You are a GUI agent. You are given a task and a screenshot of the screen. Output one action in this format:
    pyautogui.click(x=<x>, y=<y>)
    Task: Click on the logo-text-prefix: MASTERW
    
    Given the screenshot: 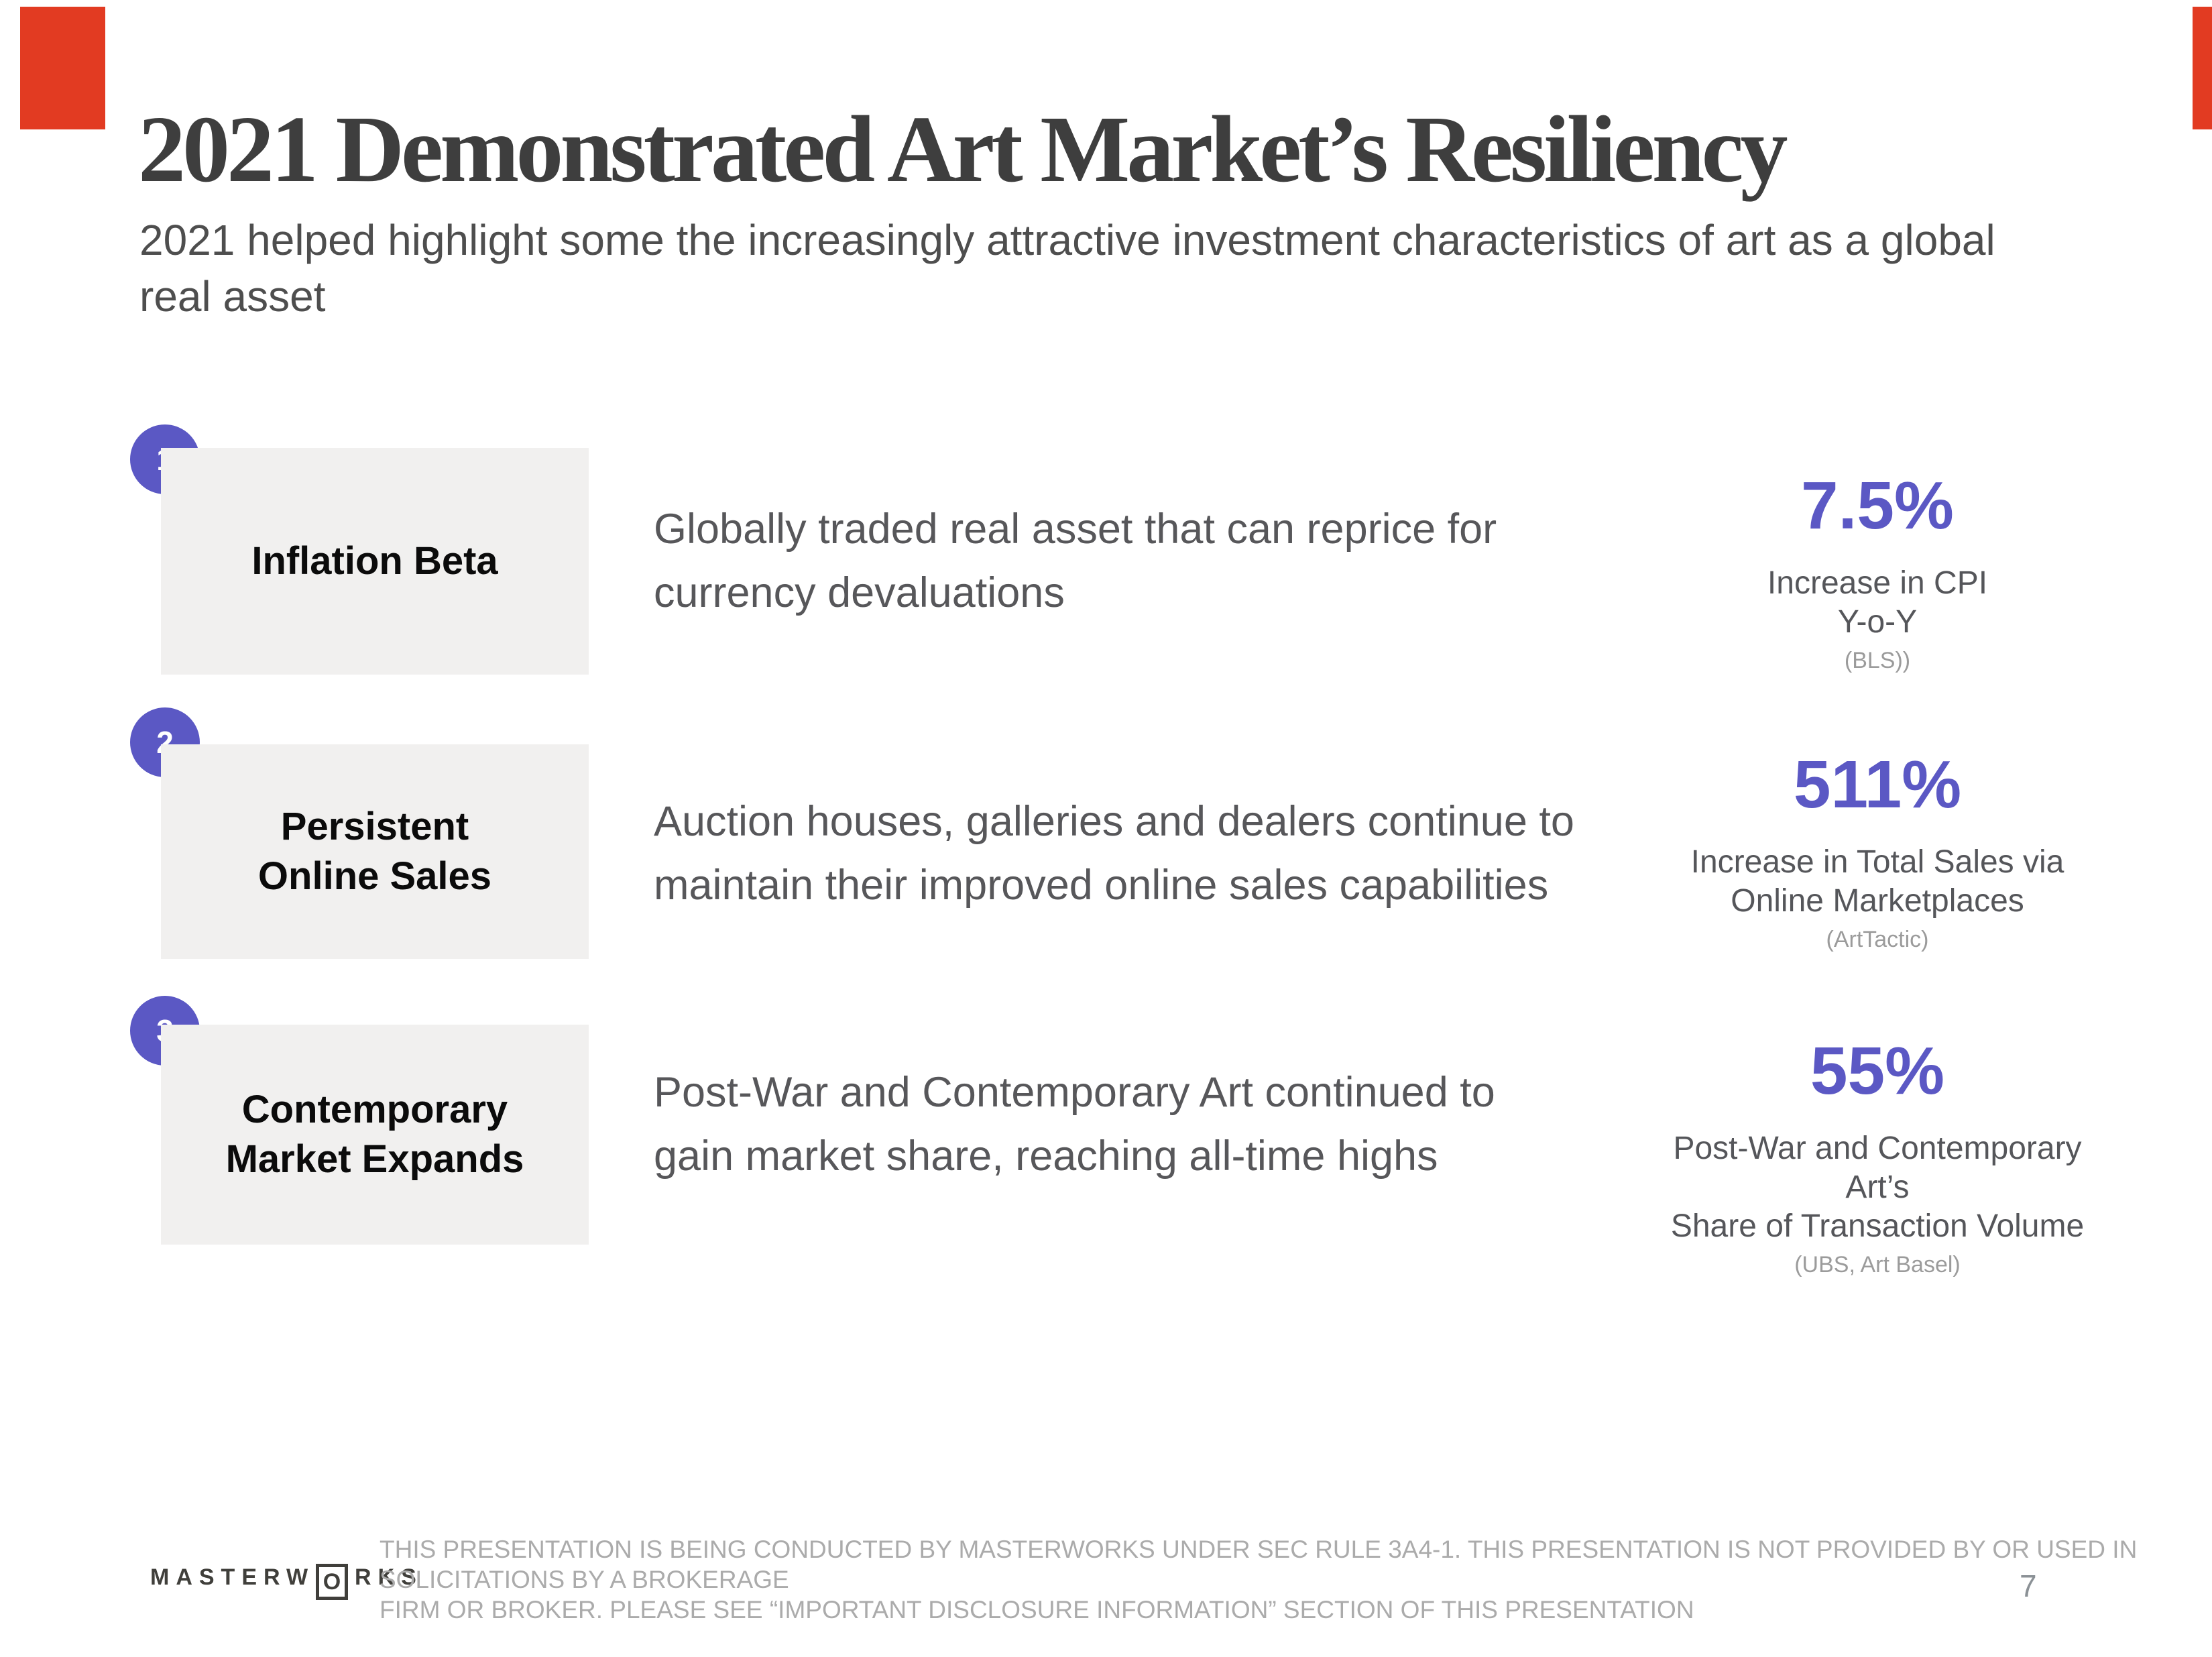 What is the action you would take?
    pyautogui.click(x=232, y=1577)
    